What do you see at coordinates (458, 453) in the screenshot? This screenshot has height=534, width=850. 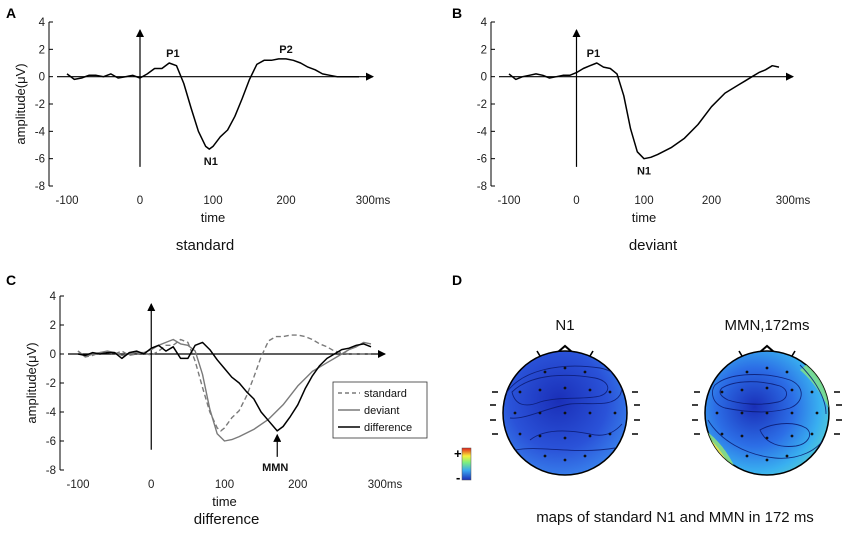 I see `colorbar-plus: +` at bounding box center [458, 453].